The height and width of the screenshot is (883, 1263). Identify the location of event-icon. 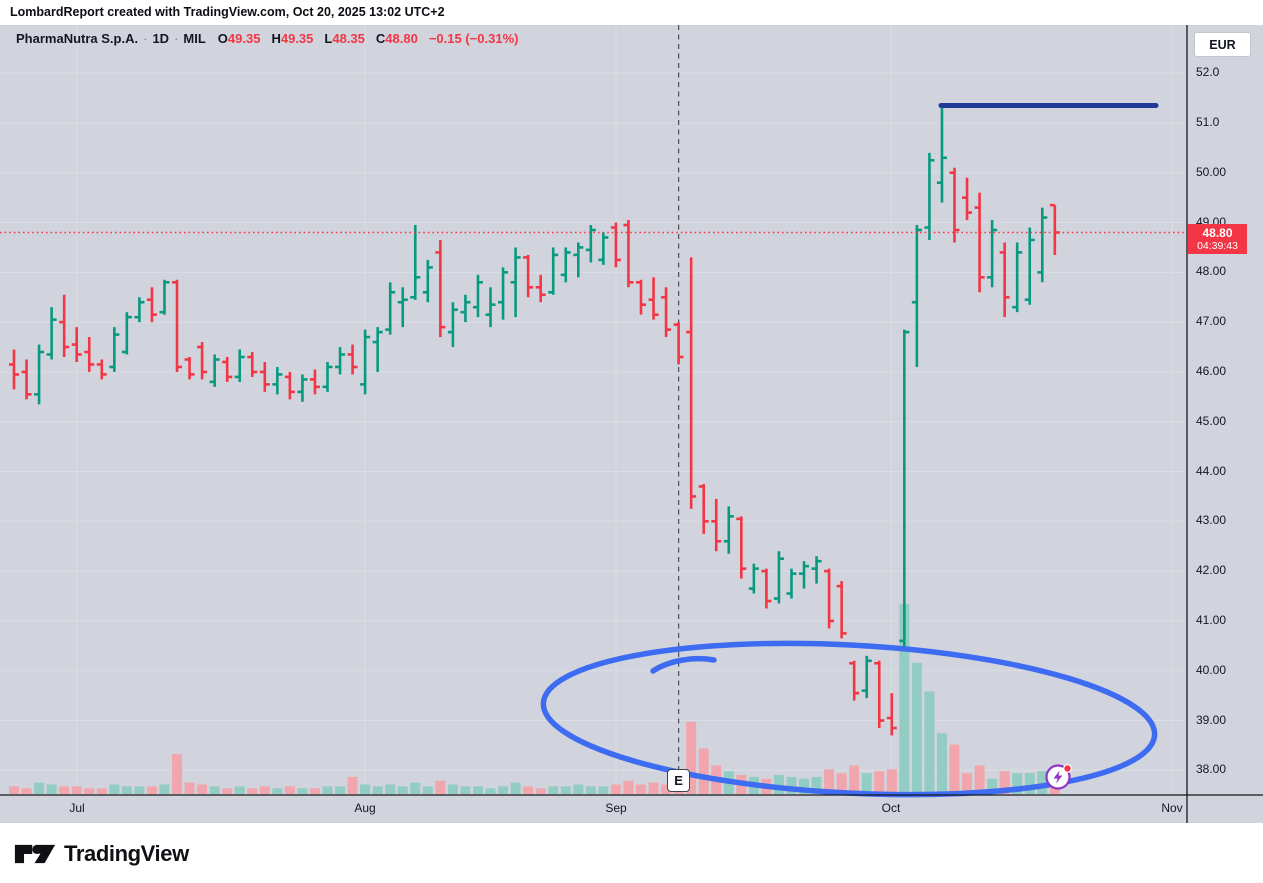
(1059, 776).